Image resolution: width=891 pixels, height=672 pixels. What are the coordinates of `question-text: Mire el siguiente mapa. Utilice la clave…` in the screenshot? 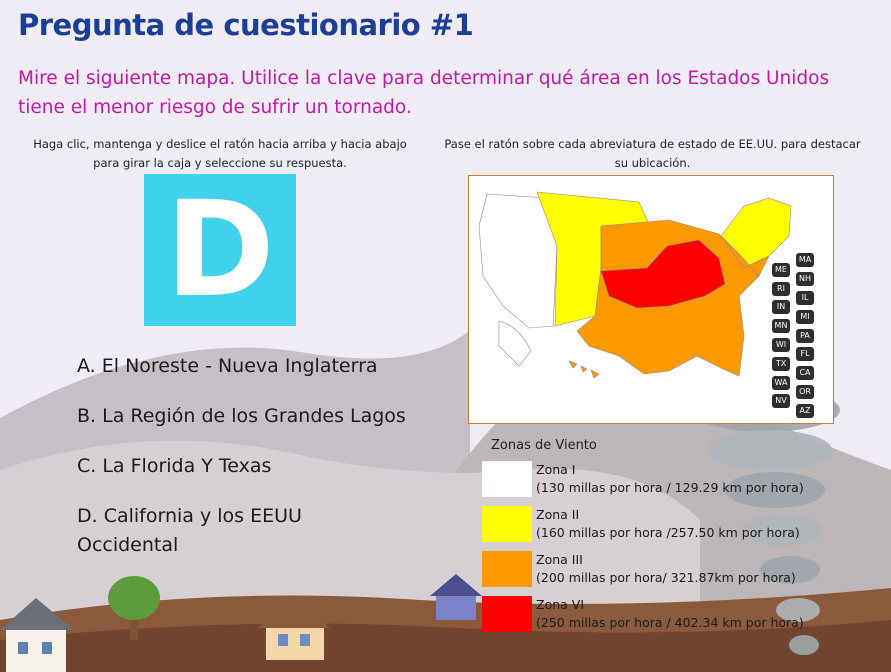 It's located at (424, 93).